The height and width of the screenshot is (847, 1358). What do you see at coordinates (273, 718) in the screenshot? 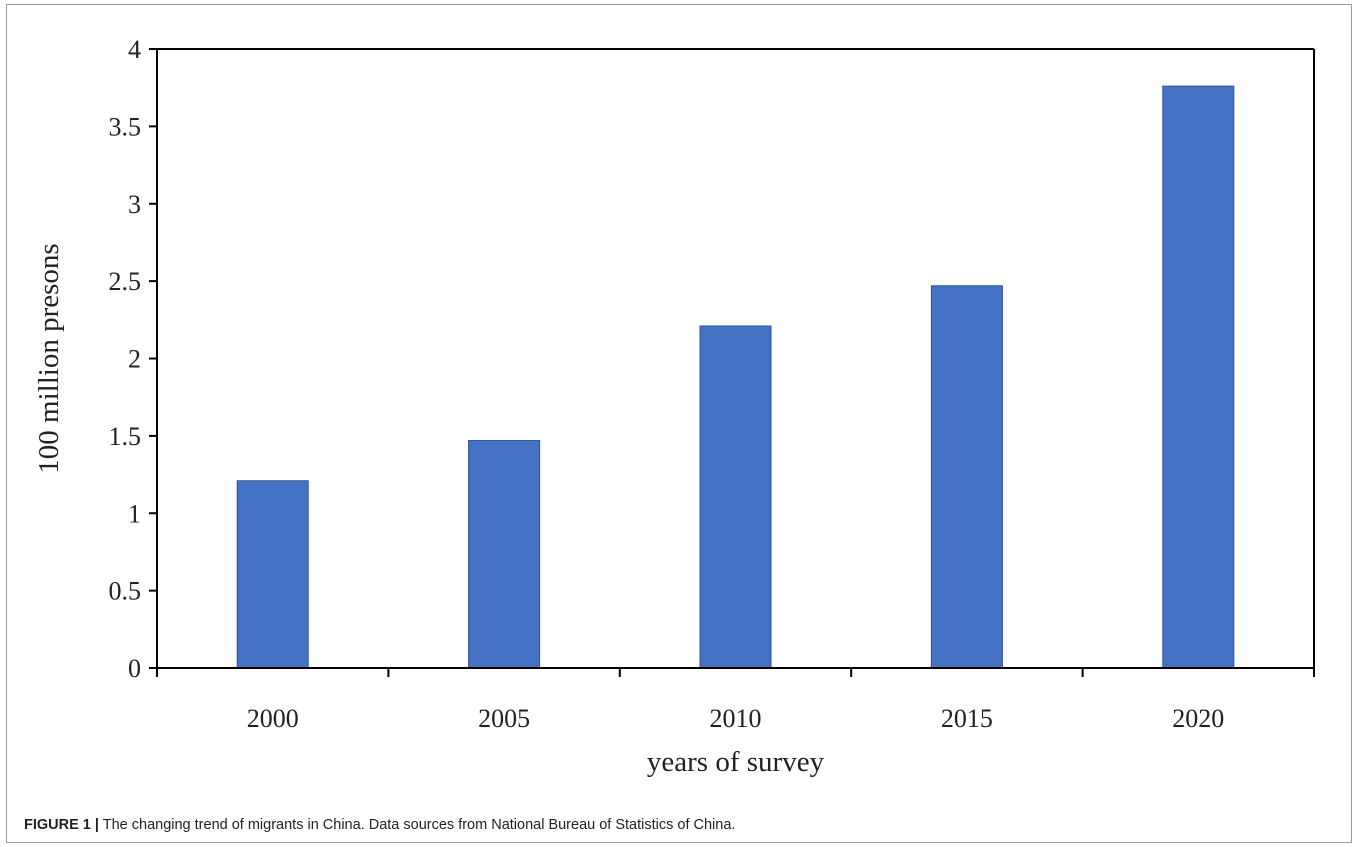
I see `x-tick-label: 2000` at bounding box center [273, 718].